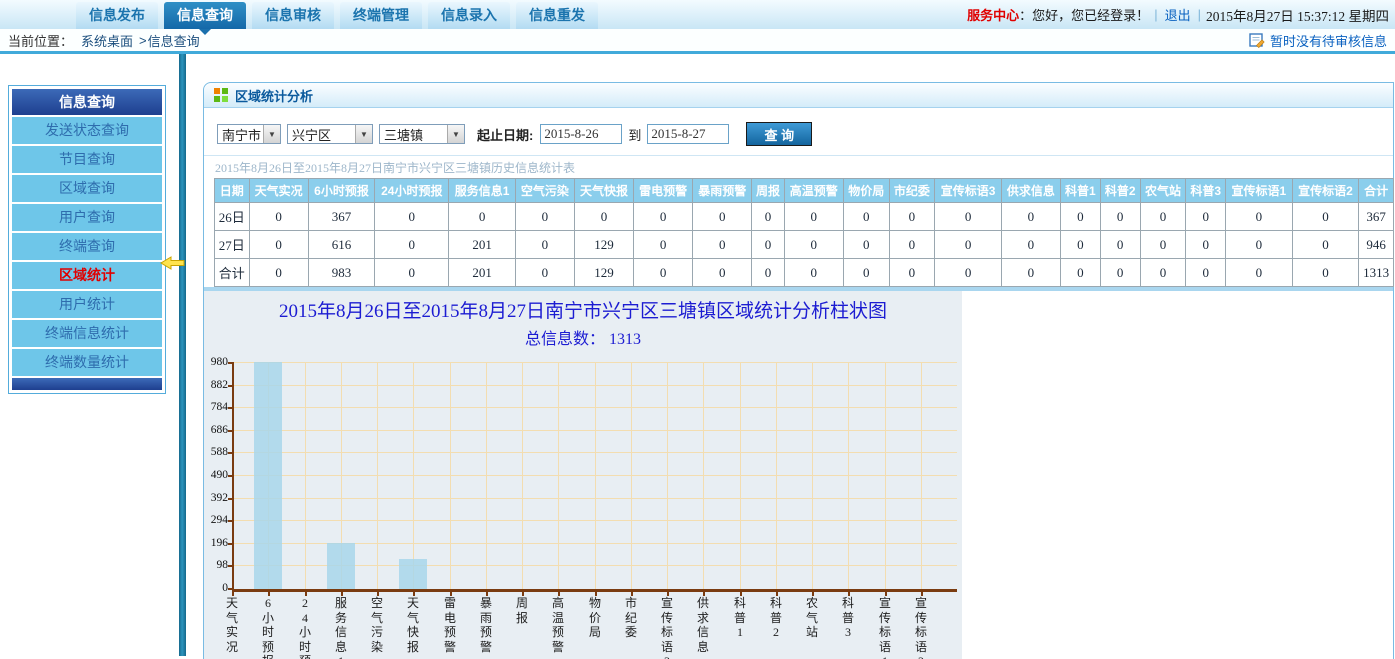 The height and width of the screenshot is (659, 1395). What do you see at coordinates (87, 304) in the screenshot?
I see `sidebar-item-用户统计: 用户统计` at bounding box center [87, 304].